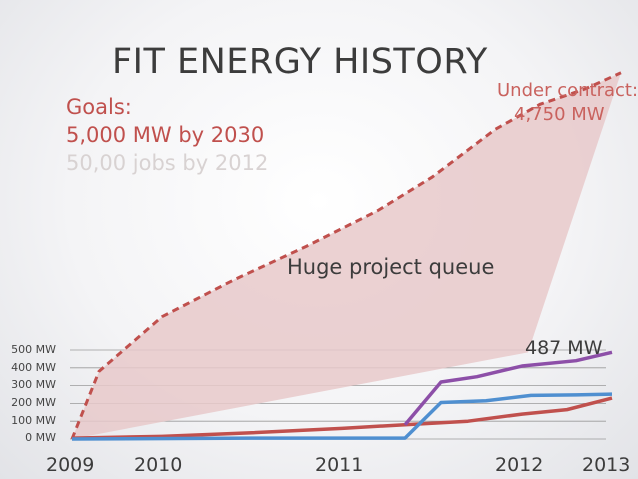 The image size is (638, 479). Describe the element at coordinates (567, 90) in the screenshot. I see `under-contract-label: Under contract:` at that location.